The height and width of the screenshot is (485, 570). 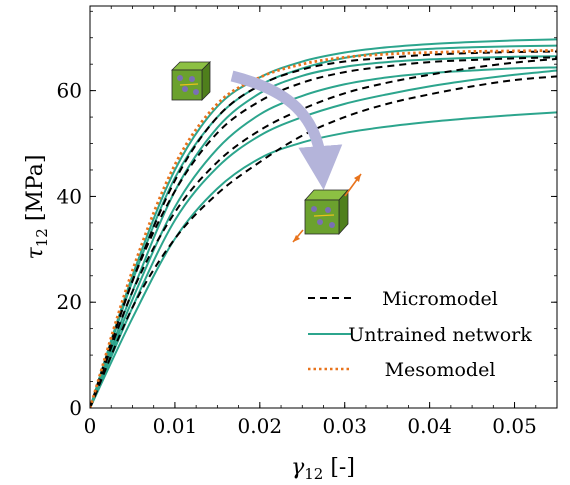 What do you see at coordinates (37, 207) in the screenshot?
I see `y-axis-label: τ12 [MPa]` at bounding box center [37, 207].